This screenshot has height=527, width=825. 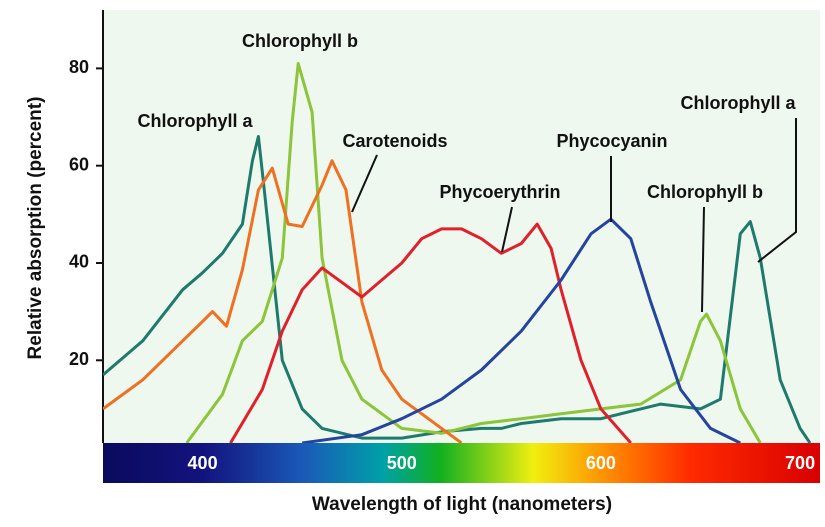 I want to click on y-tick-label: 40, so click(x=79, y=262).